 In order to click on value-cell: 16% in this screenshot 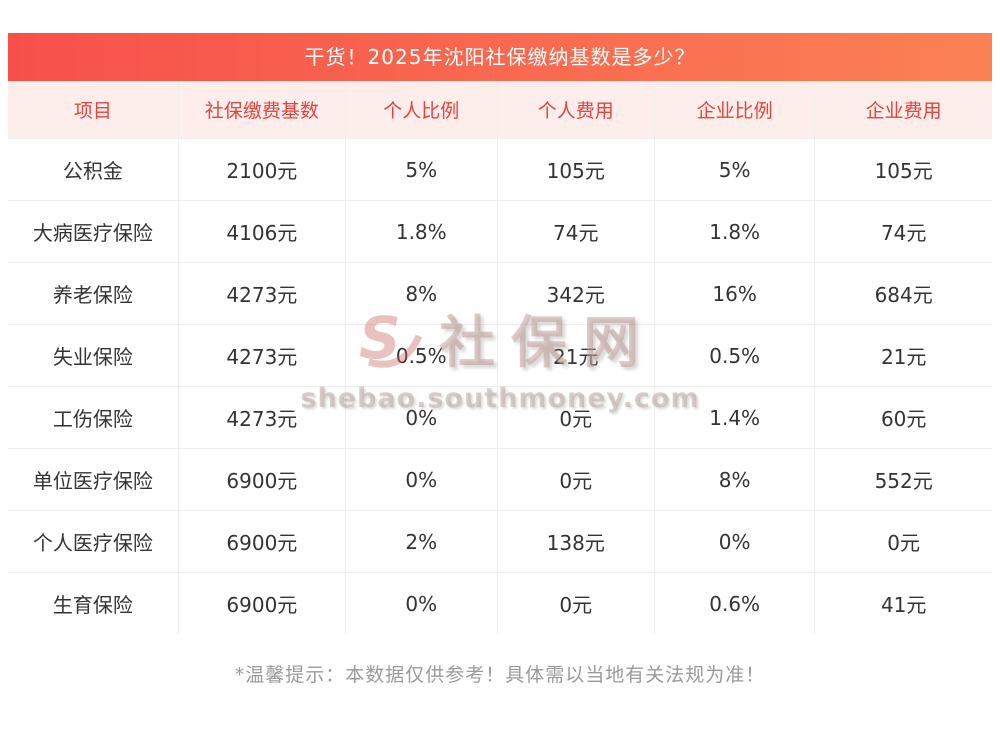, I will do `click(734, 293)`.